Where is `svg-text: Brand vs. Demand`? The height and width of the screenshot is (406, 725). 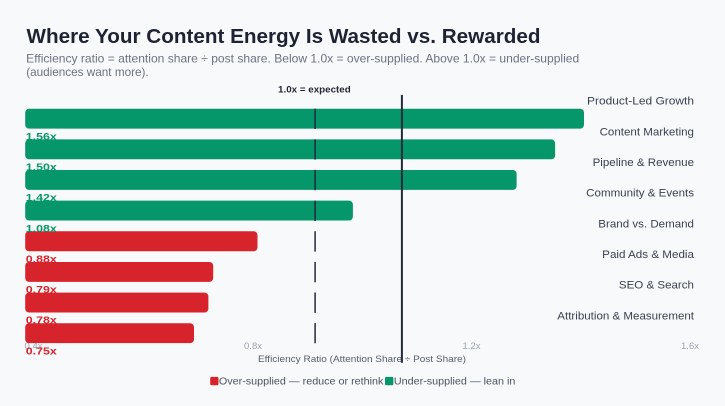
svg-text: Brand vs. Demand is located at coordinates (646, 224).